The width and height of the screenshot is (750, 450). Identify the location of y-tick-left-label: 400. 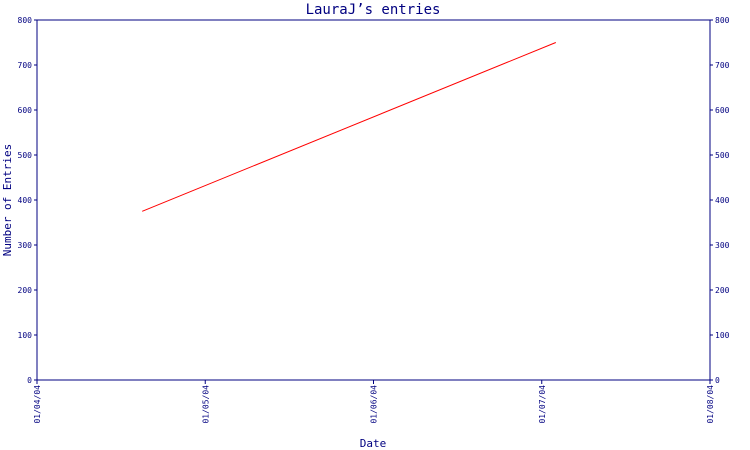
(25, 200).